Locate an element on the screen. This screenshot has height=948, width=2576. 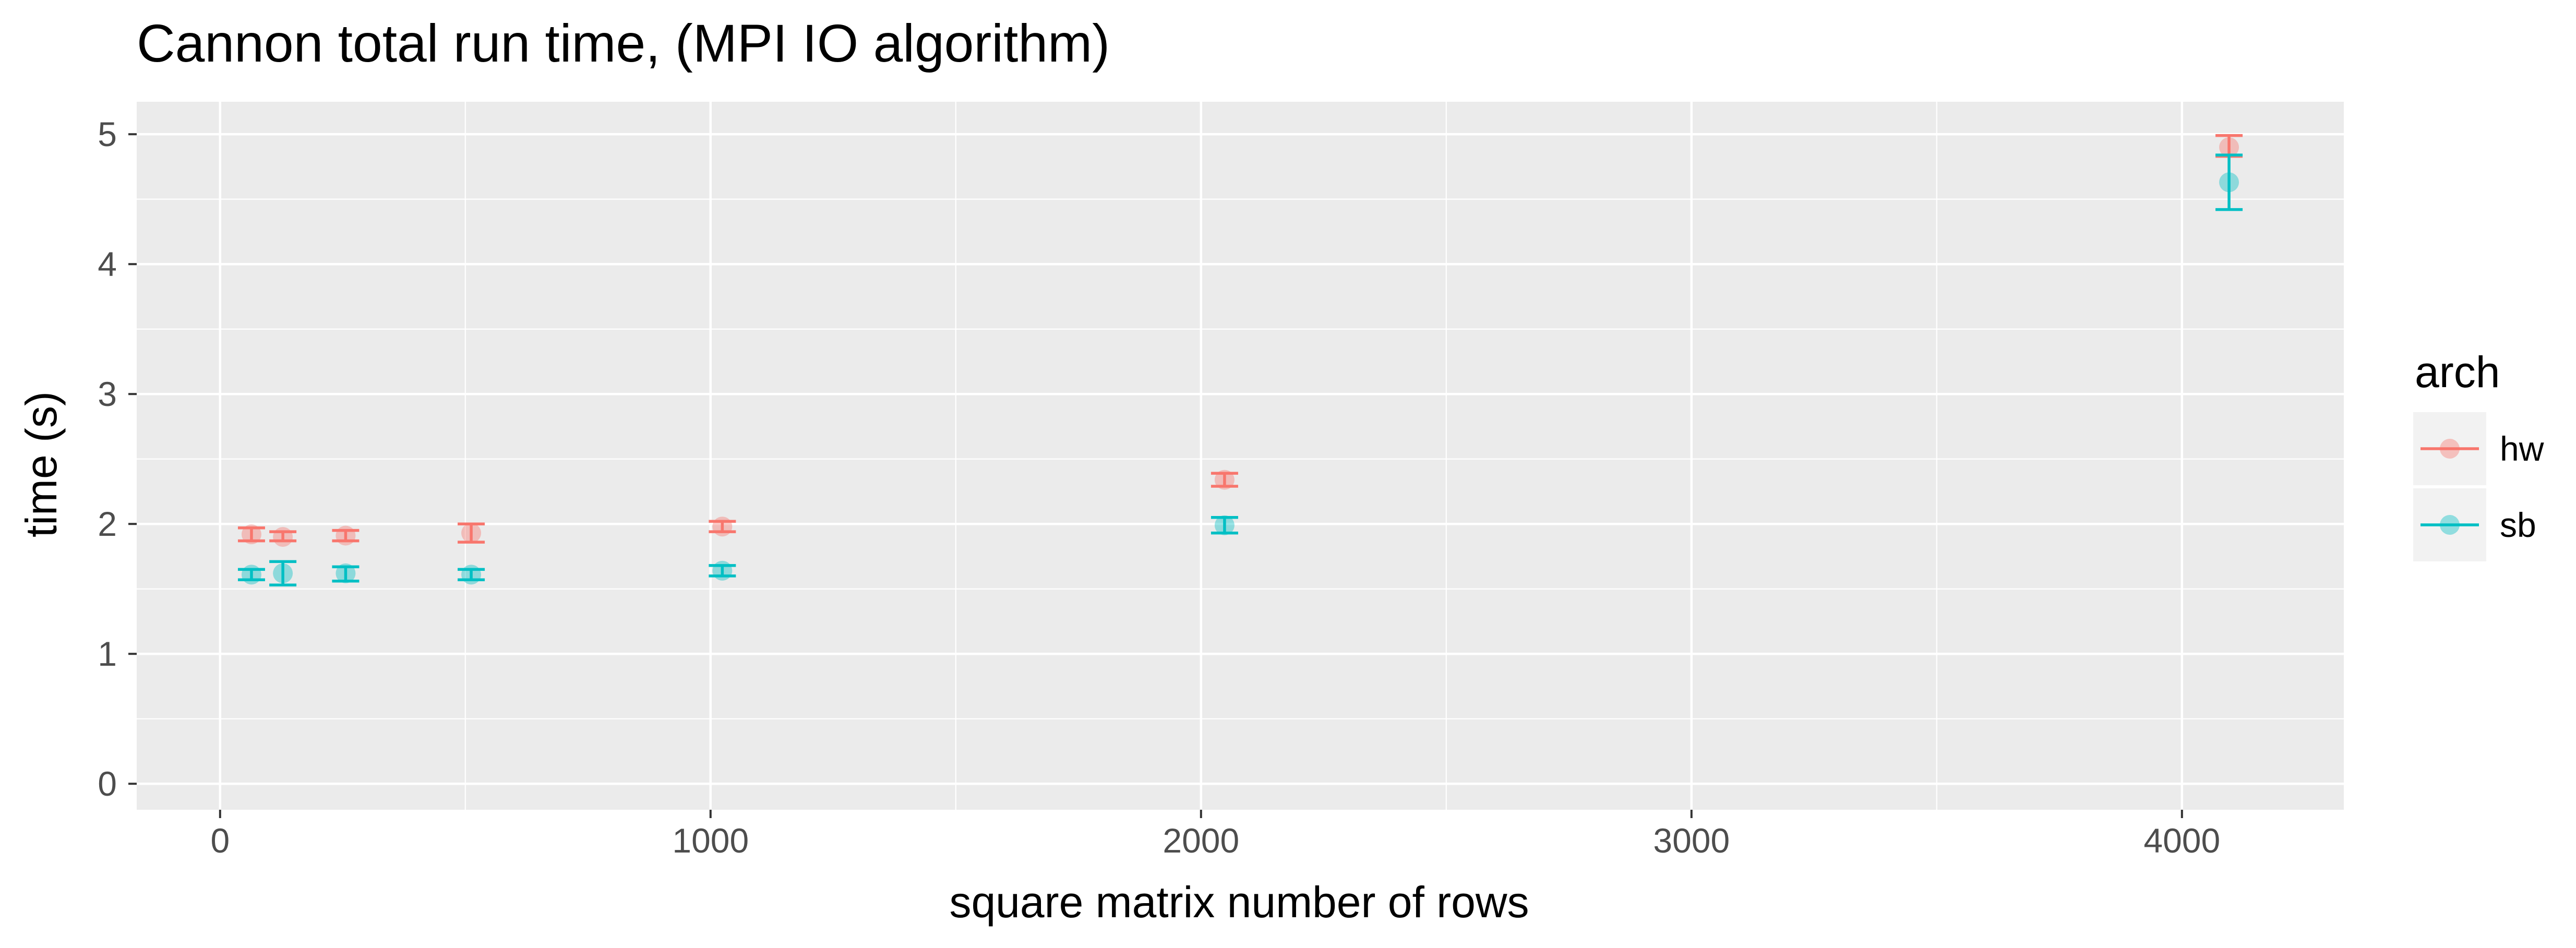
x-axis-title: square matrix number of rows is located at coordinates (1239, 902).